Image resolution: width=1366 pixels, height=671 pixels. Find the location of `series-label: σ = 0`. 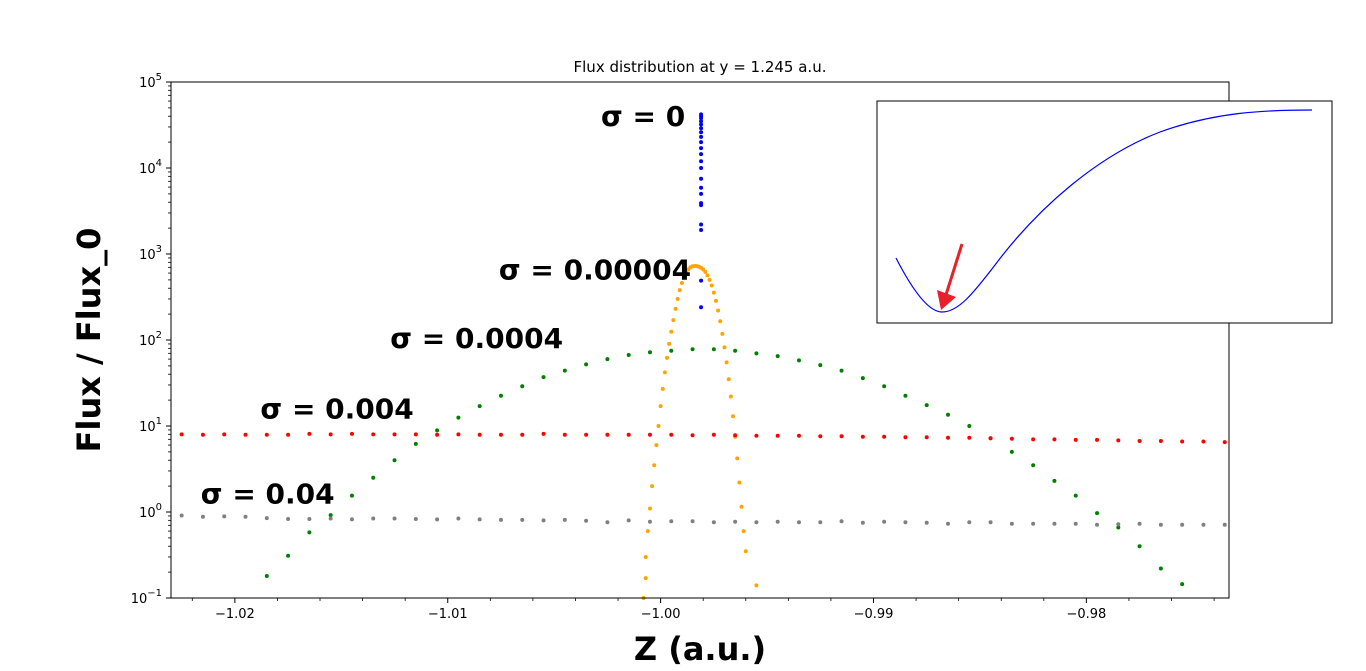

series-label: σ = 0 is located at coordinates (643, 116).